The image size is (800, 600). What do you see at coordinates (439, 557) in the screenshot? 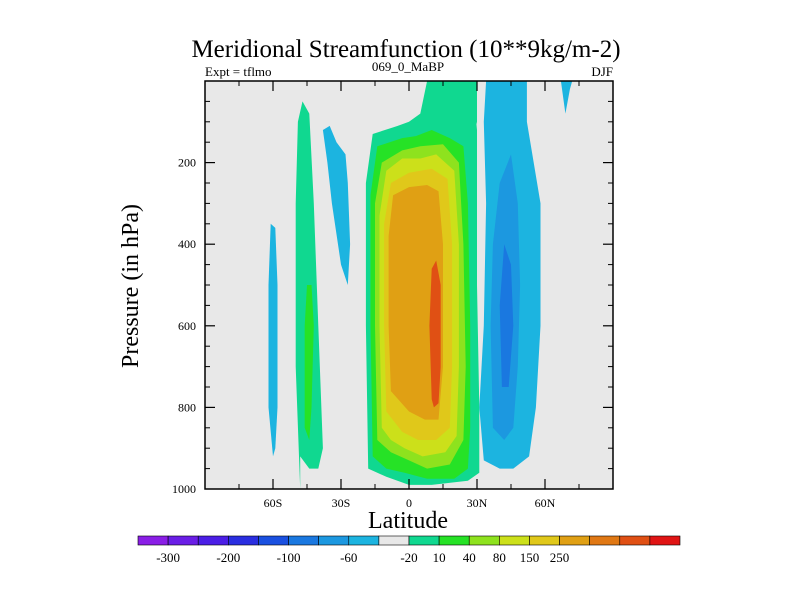
I see `colorbar-label: 10` at bounding box center [439, 557].